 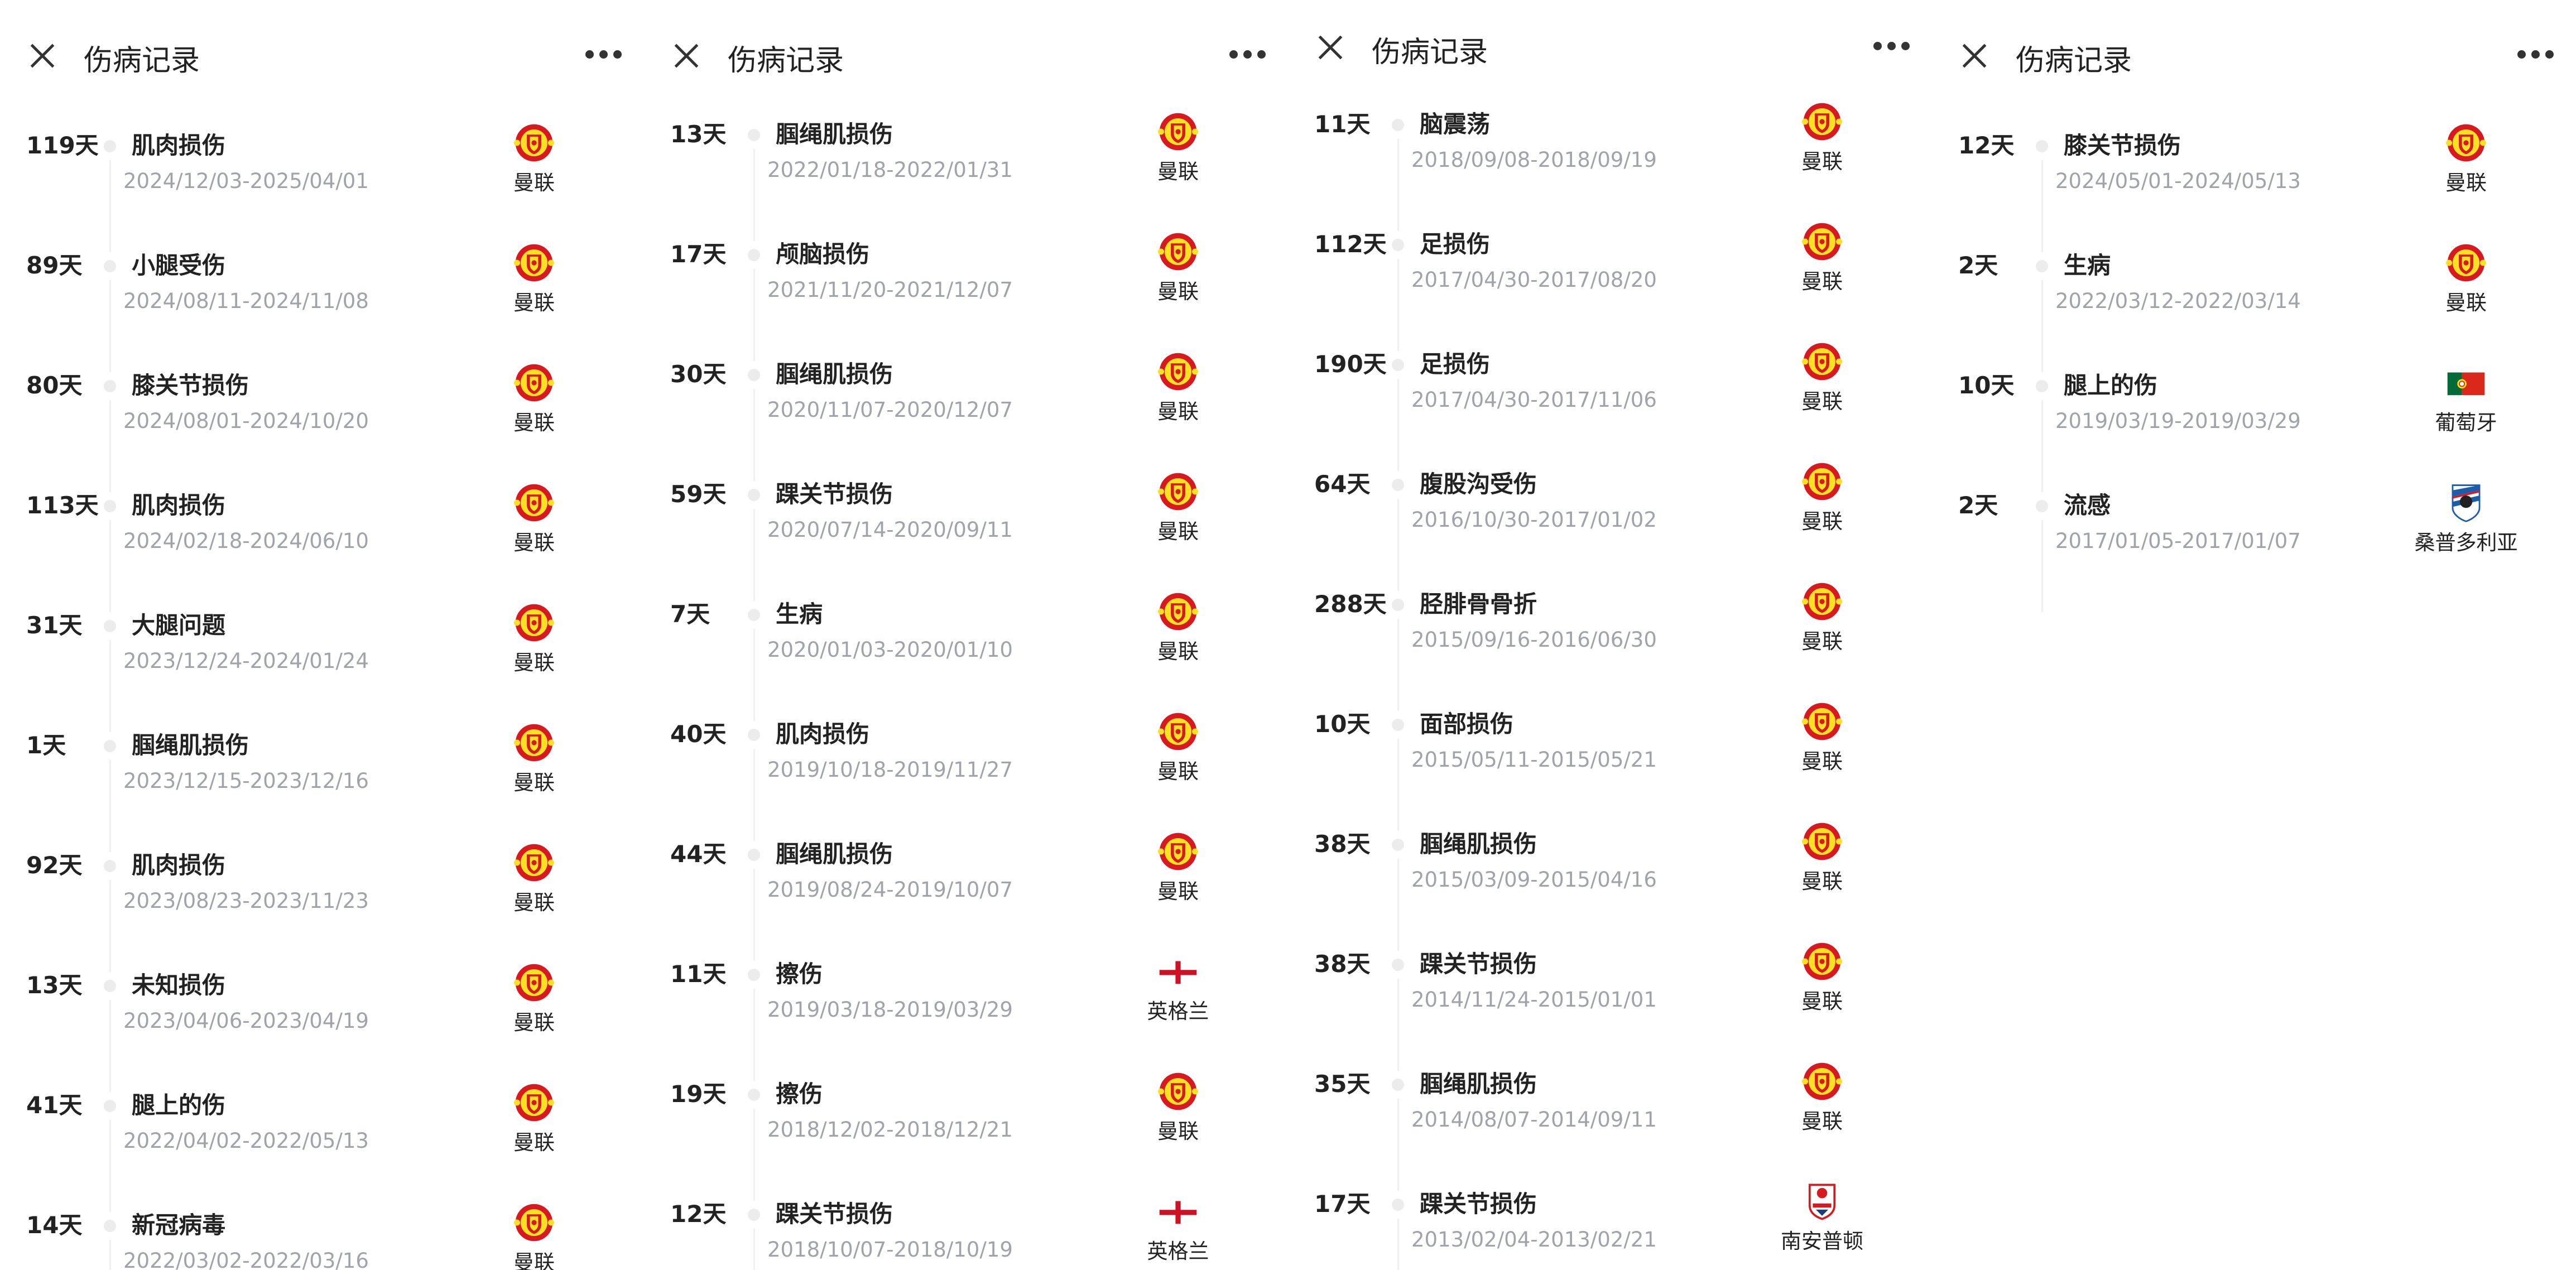 I want to click on injury-record: 38天 腘绳肌损伤 2015/03/09-2015/04/16 曼联, so click(x=1610, y=887).